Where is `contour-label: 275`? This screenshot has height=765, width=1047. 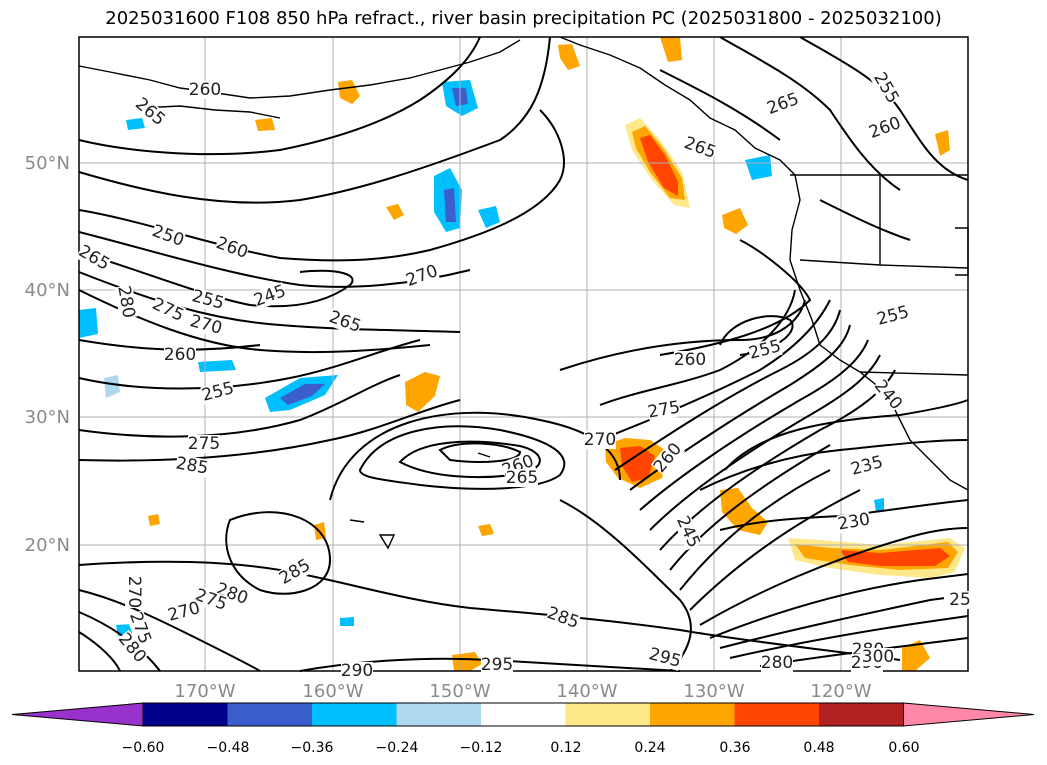 contour-label: 275 is located at coordinates (204, 444).